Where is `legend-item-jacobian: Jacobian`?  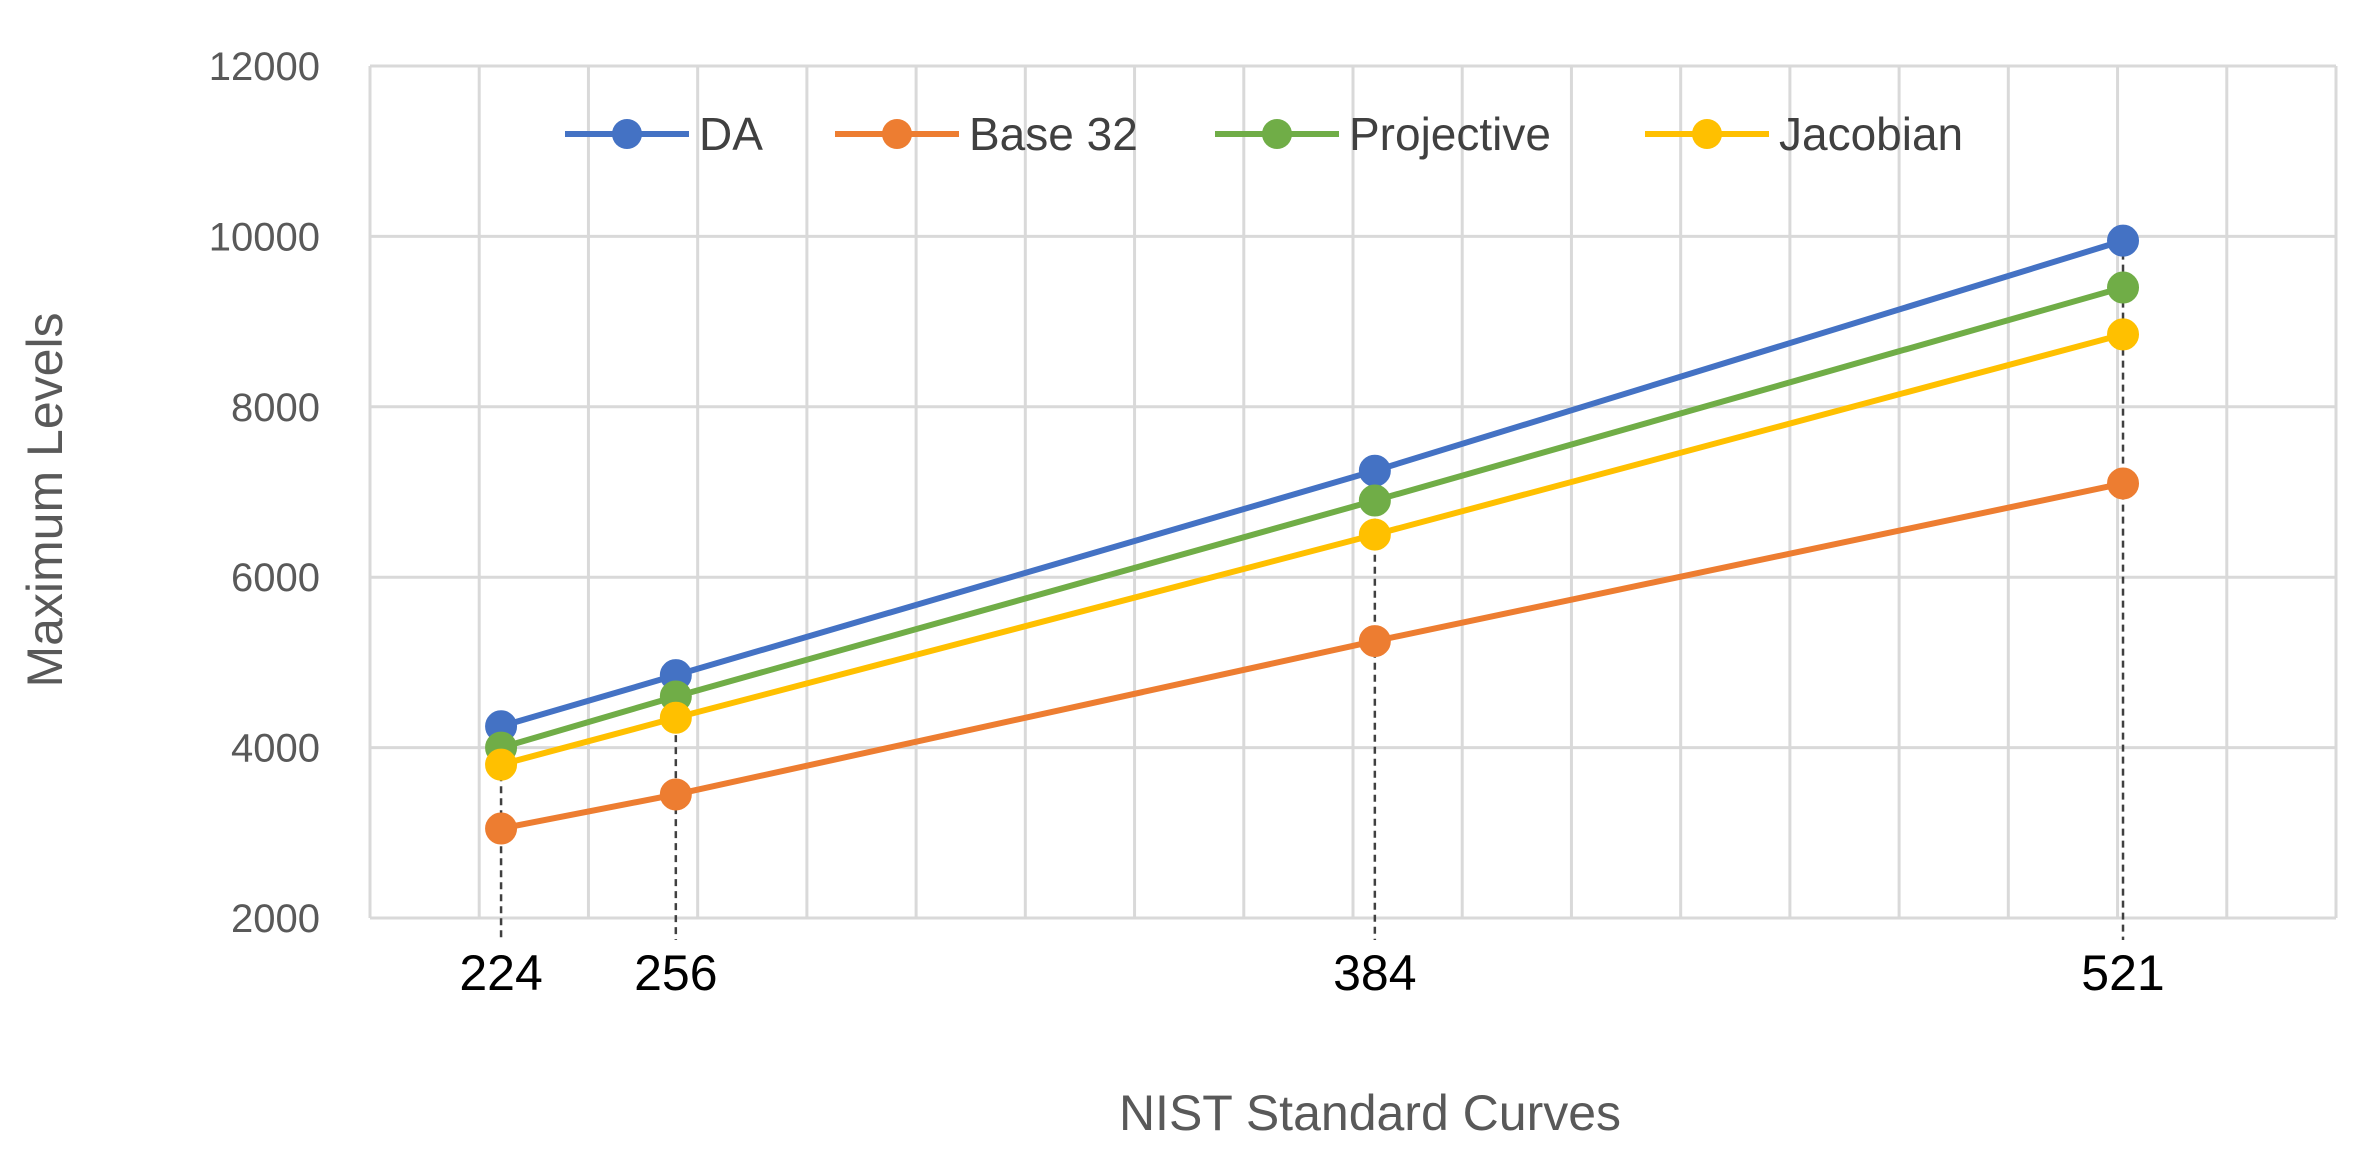 legend-item-jacobian: Jacobian is located at coordinates (1804, 134).